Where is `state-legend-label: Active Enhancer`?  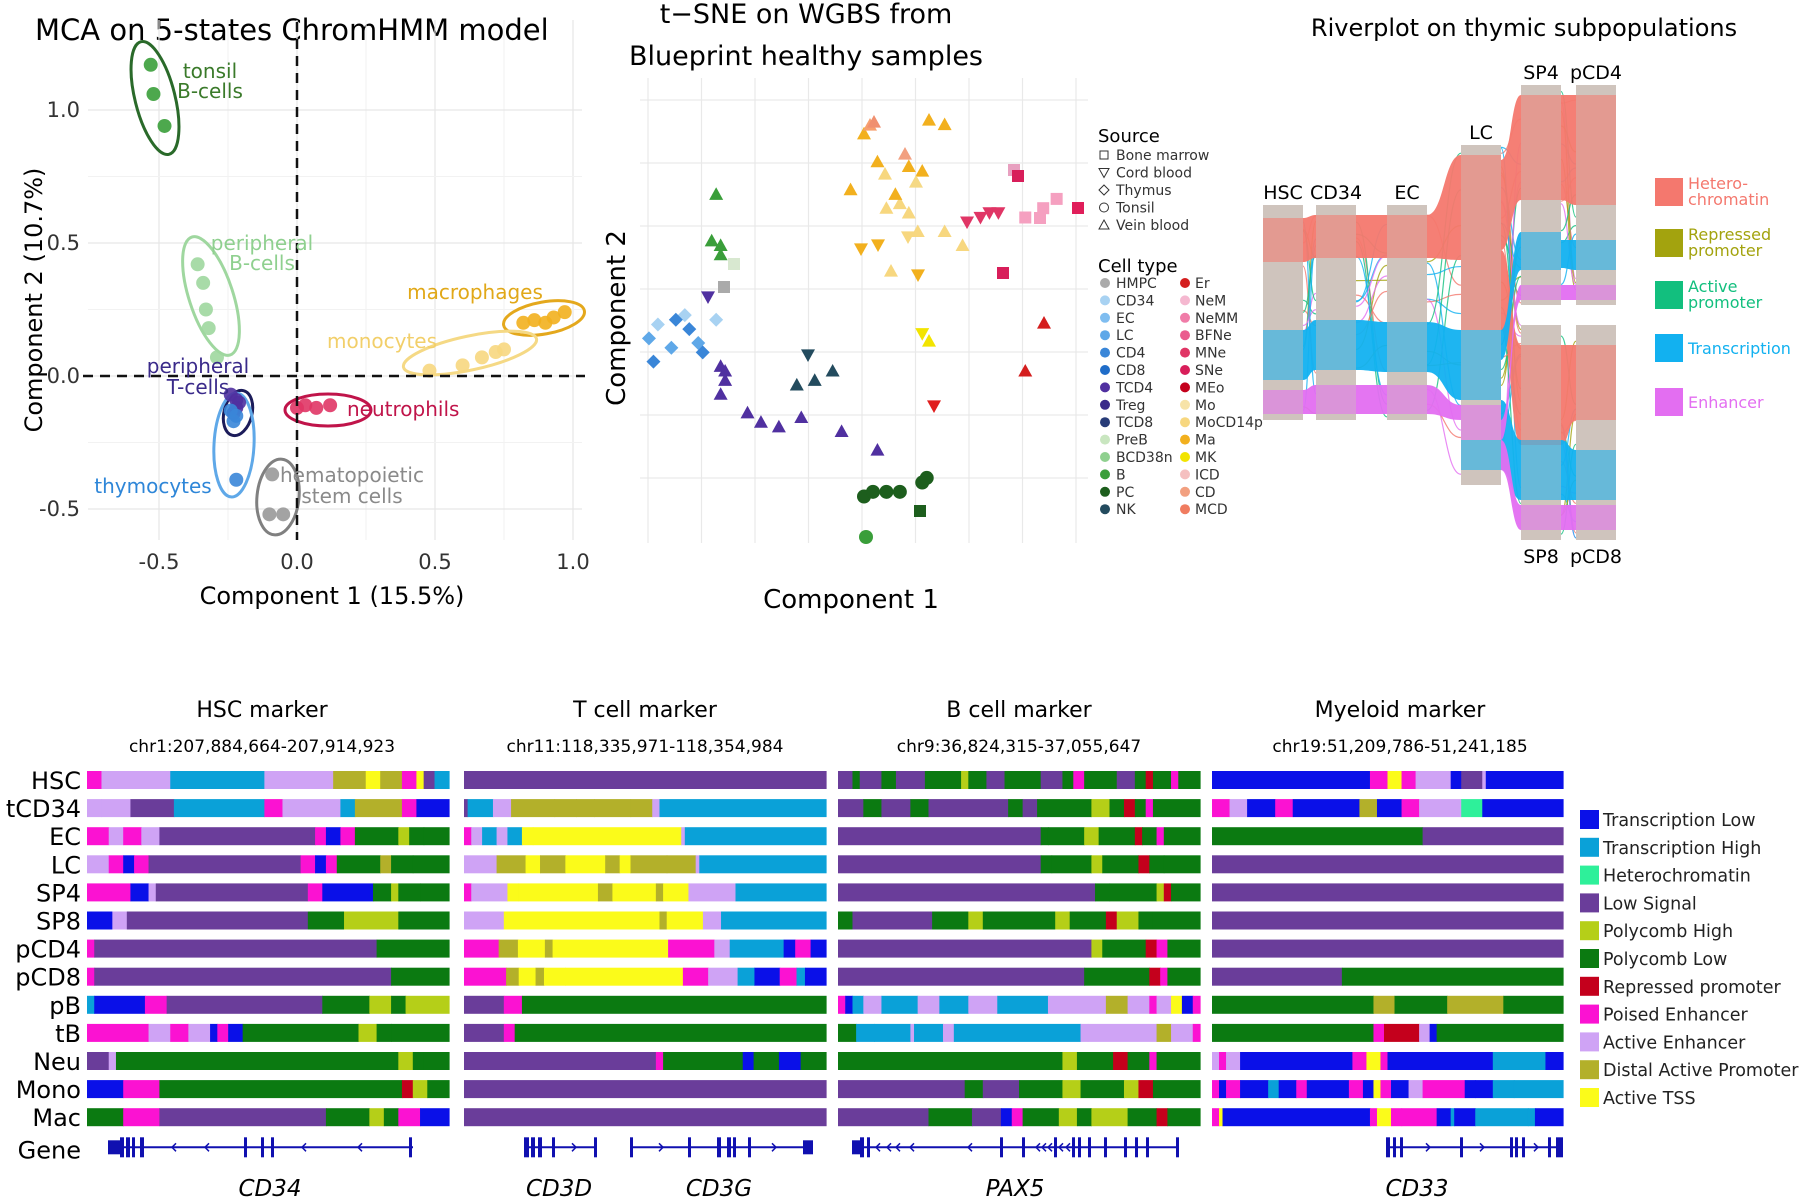 state-legend-label: Active Enhancer is located at coordinates (1674, 1043).